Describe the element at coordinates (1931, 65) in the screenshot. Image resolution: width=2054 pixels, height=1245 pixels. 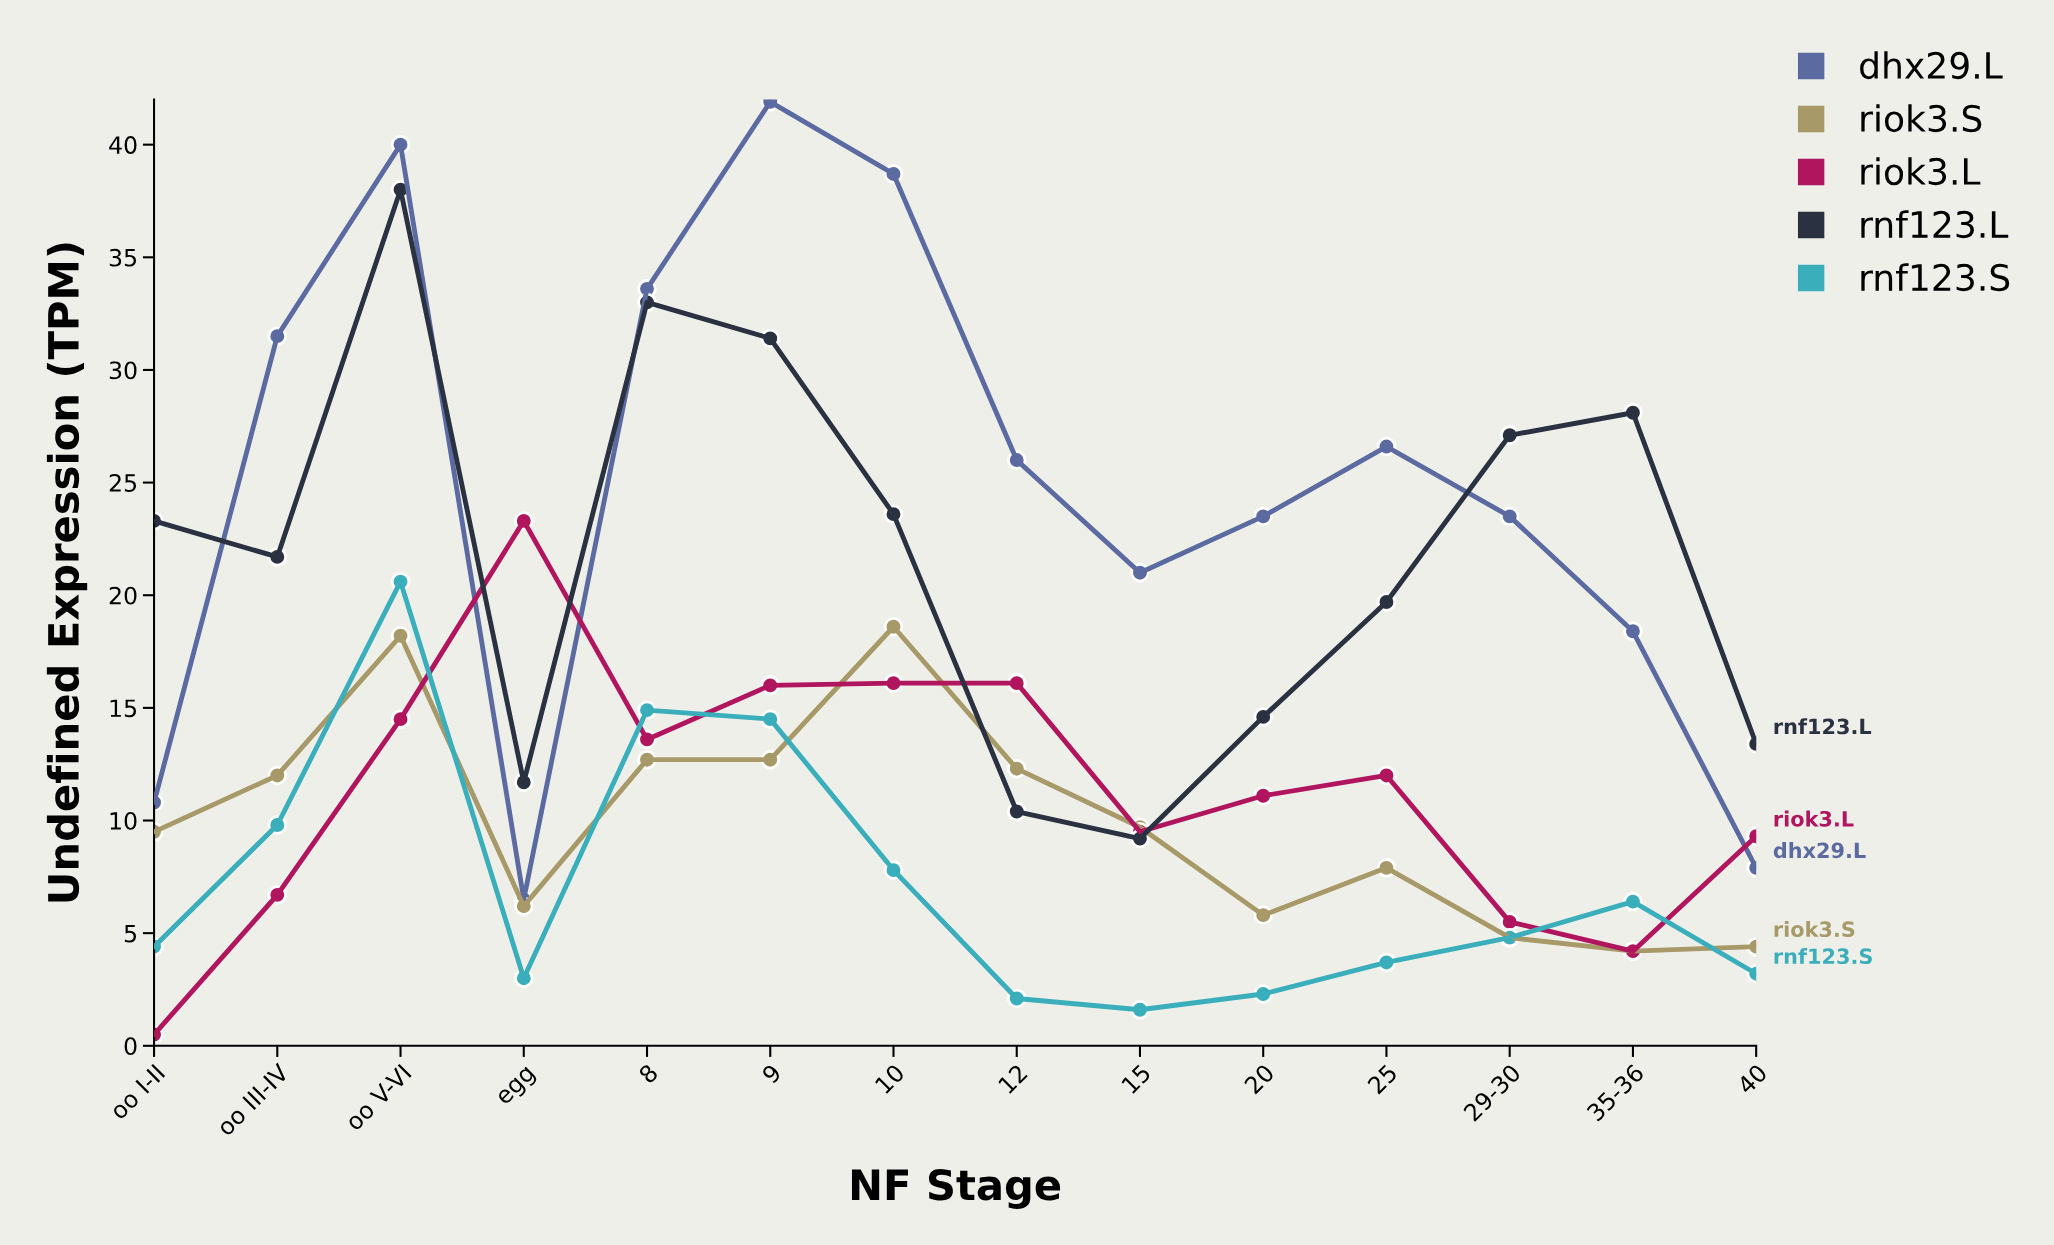
I see `legend-label: dhx29.L` at that location.